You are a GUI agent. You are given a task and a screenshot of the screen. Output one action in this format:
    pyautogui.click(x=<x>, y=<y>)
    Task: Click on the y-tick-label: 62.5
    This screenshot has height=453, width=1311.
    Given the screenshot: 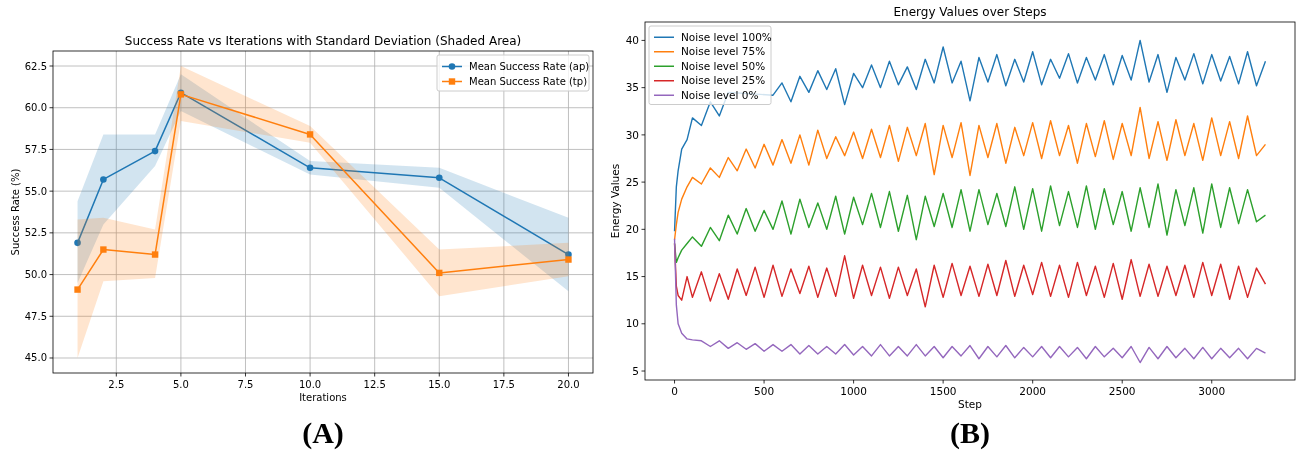 What is the action you would take?
    pyautogui.click(x=35, y=66)
    